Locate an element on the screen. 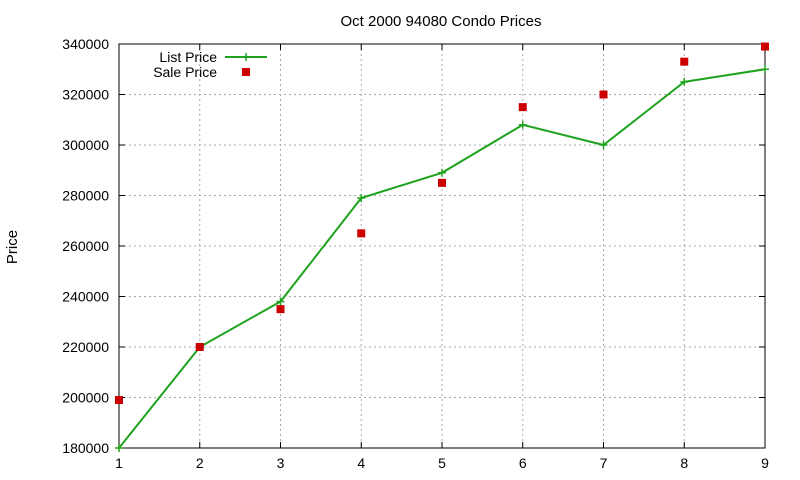 The image size is (800, 480). y-tick-label: 180000 is located at coordinates (85, 448).